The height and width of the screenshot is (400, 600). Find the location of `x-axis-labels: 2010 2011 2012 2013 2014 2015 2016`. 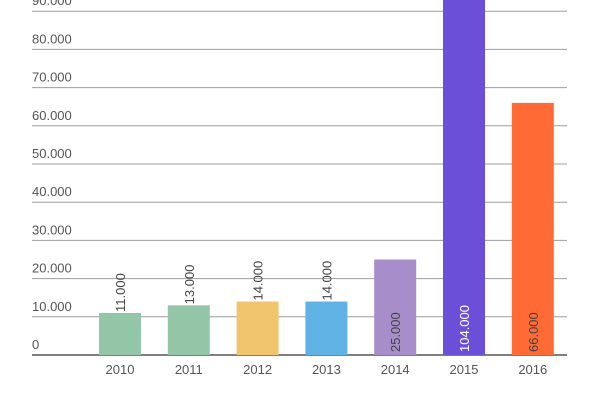

x-axis-labels: 2010 2011 2012 2013 2014 2015 2016 is located at coordinates (327, 369).